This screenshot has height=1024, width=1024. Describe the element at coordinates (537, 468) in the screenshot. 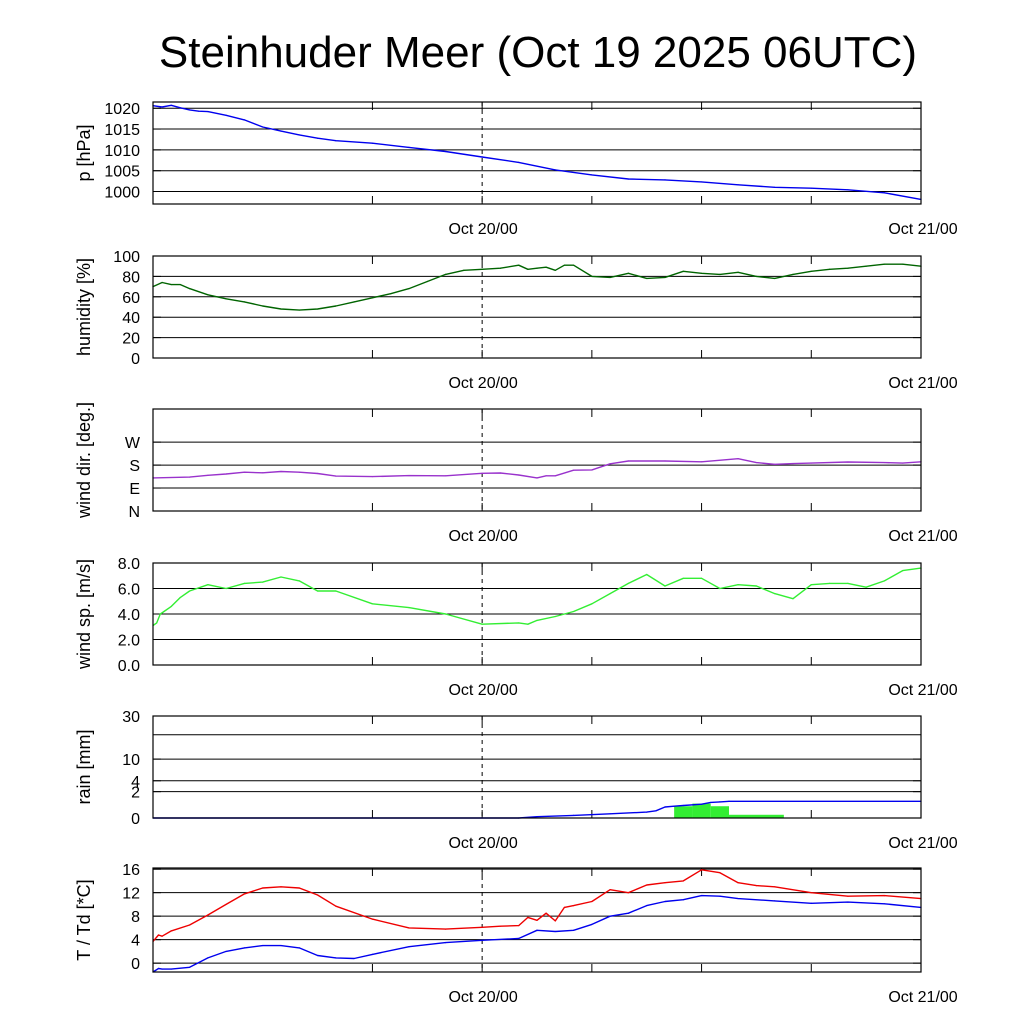

I see `series-line-wind-direction` at that location.